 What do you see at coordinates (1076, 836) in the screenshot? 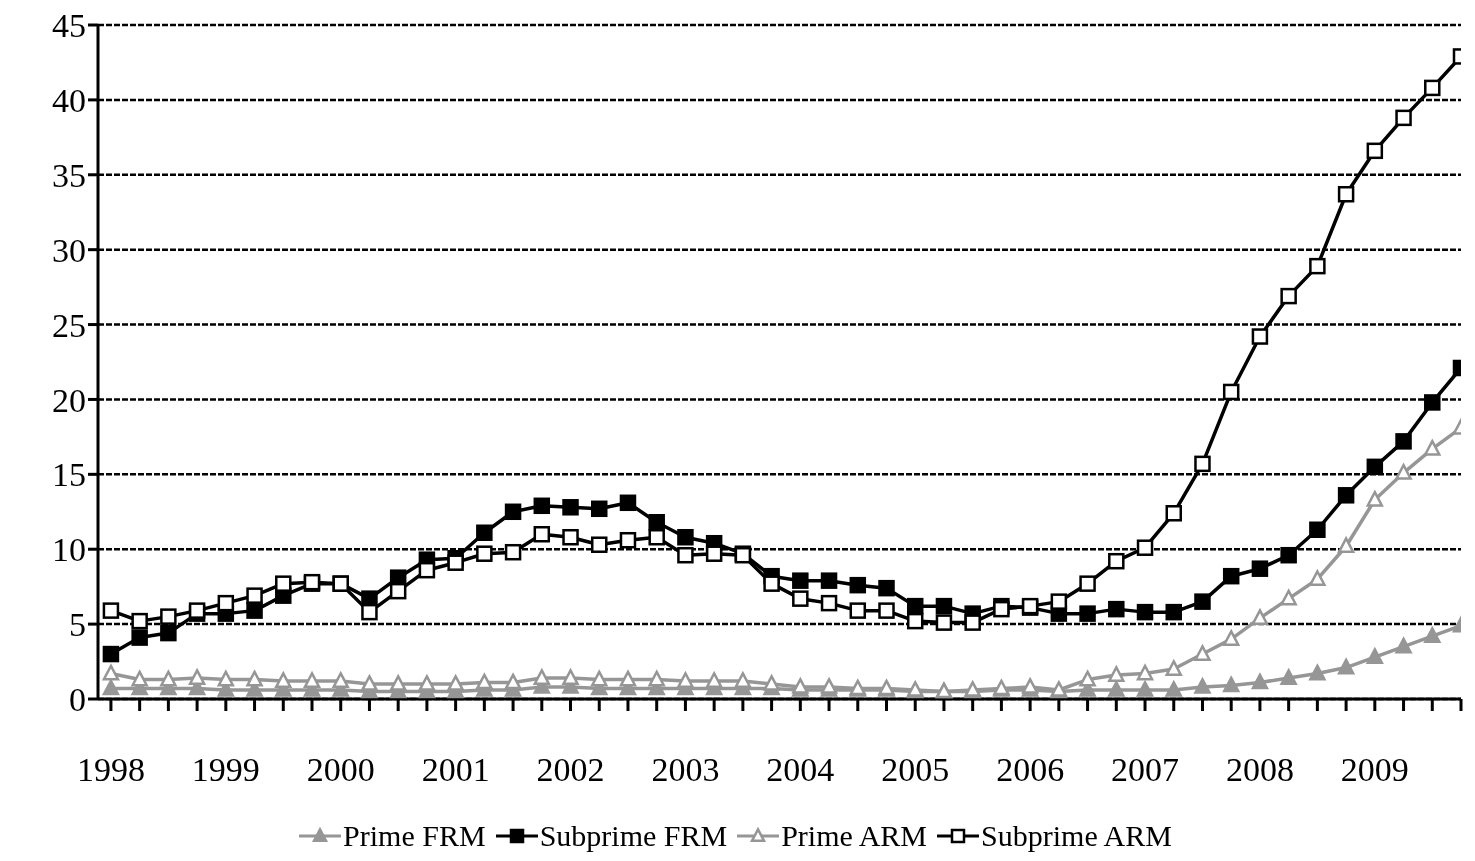
I see `legend-label: Subprime ARM` at bounding box center [1076, 836].